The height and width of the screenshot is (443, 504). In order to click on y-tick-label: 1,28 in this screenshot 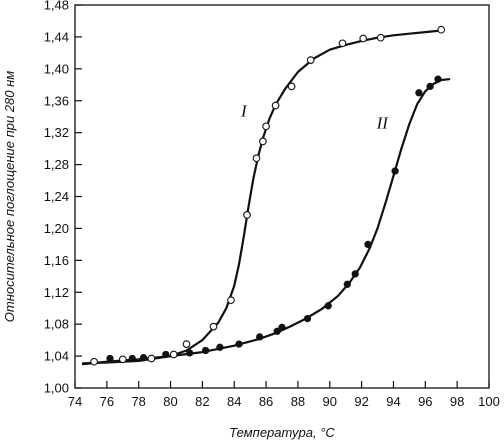, I will do `click(56, 164)`.